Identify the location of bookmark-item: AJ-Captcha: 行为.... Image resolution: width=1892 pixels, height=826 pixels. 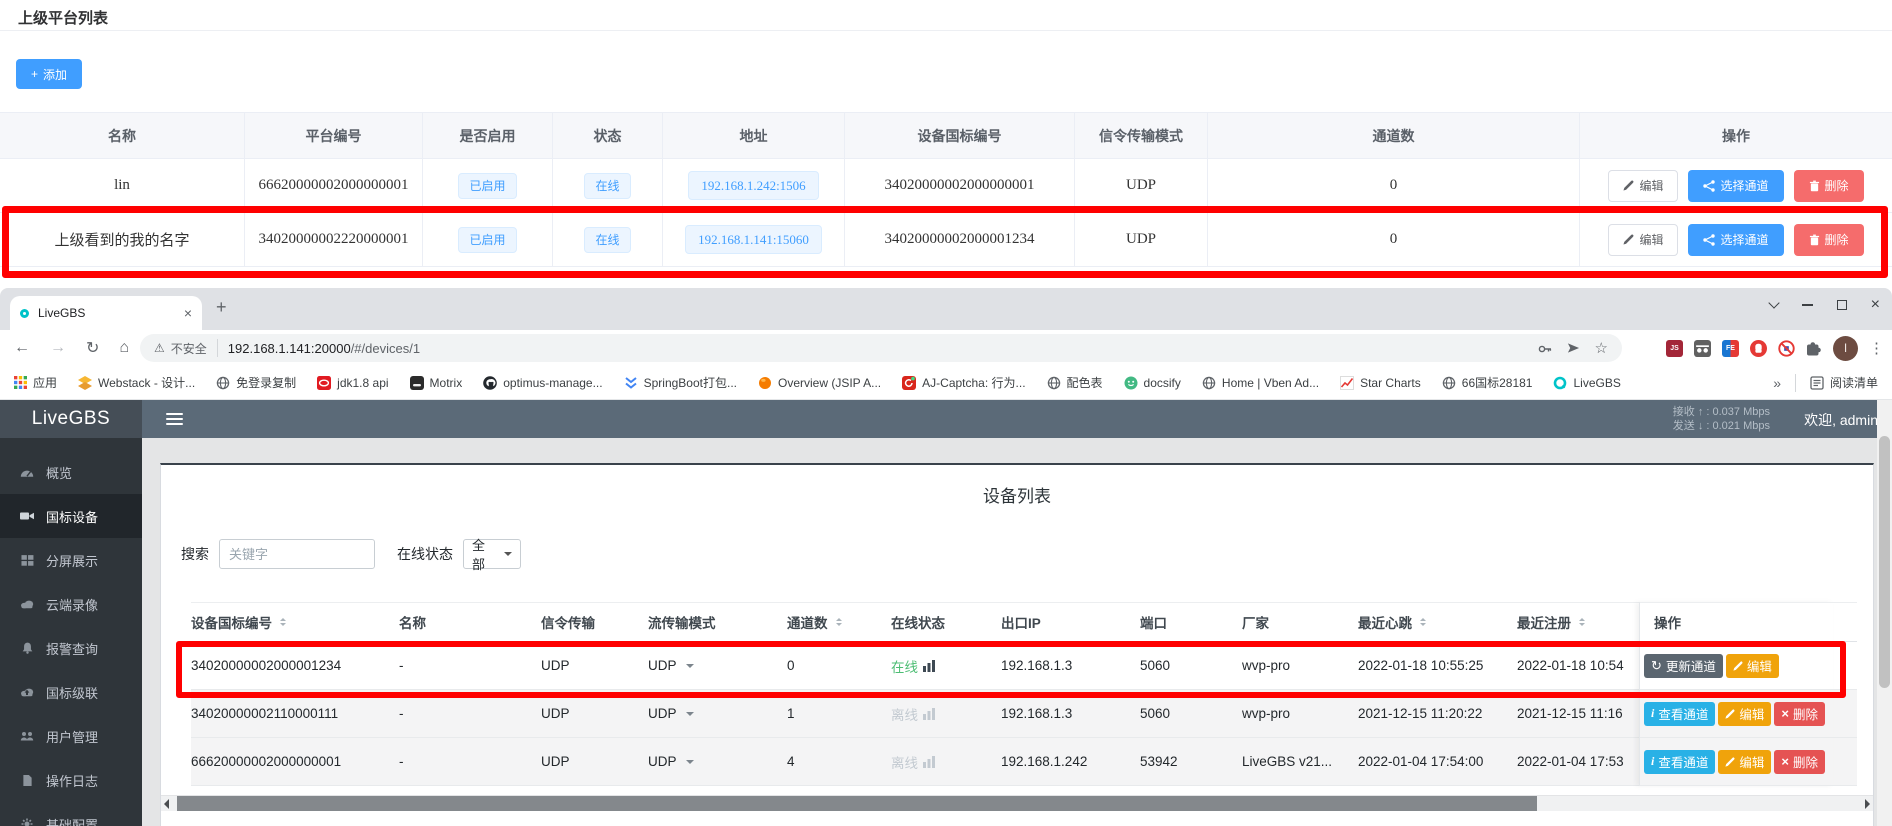
(964, 382).